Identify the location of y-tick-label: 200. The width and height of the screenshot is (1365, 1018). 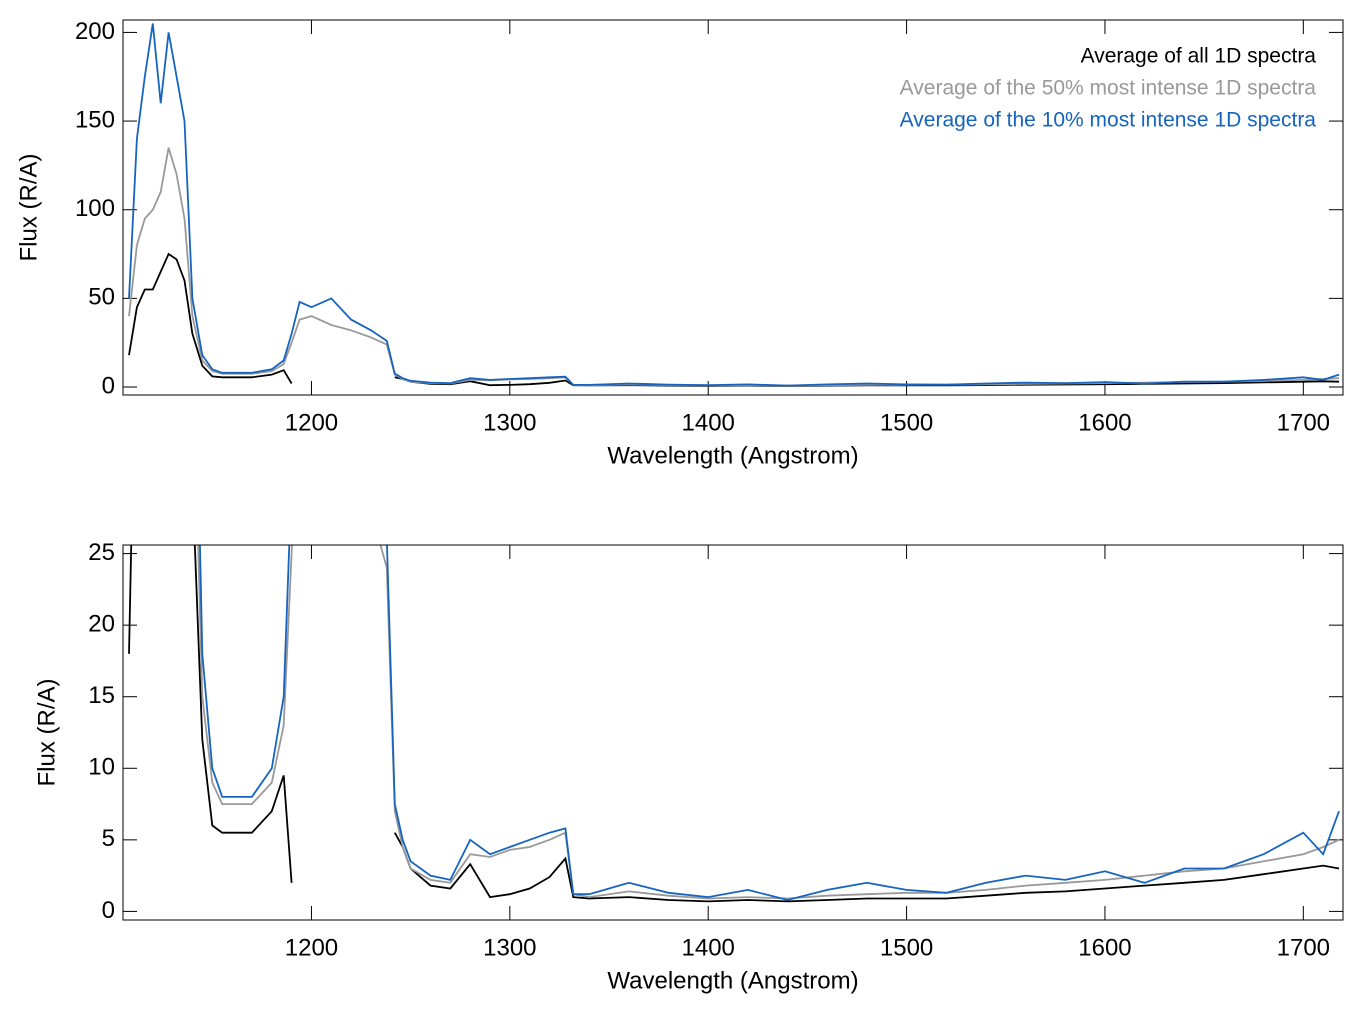
(95, 31).